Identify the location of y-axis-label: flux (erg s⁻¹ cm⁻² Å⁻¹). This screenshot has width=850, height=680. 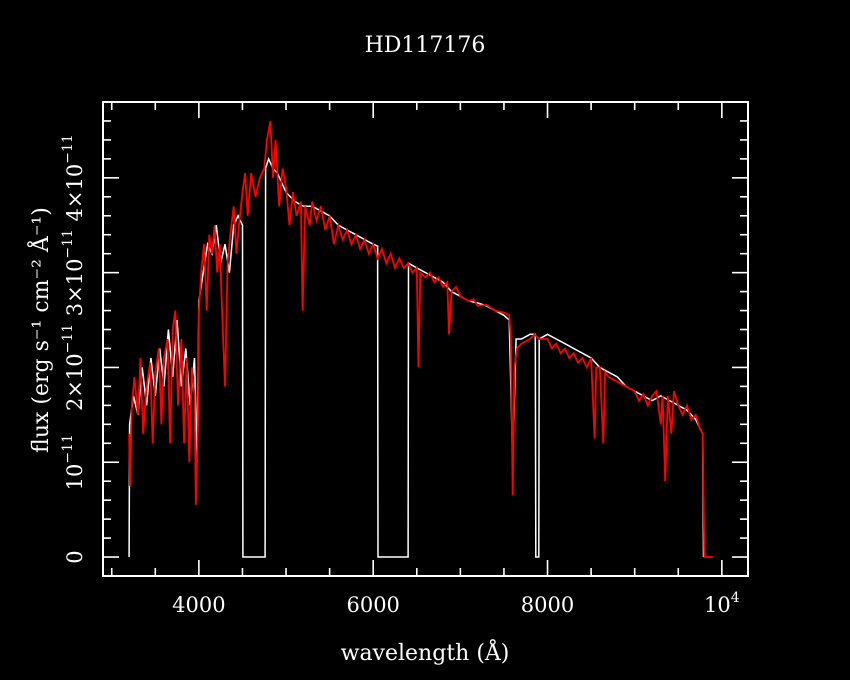
(40, 330).